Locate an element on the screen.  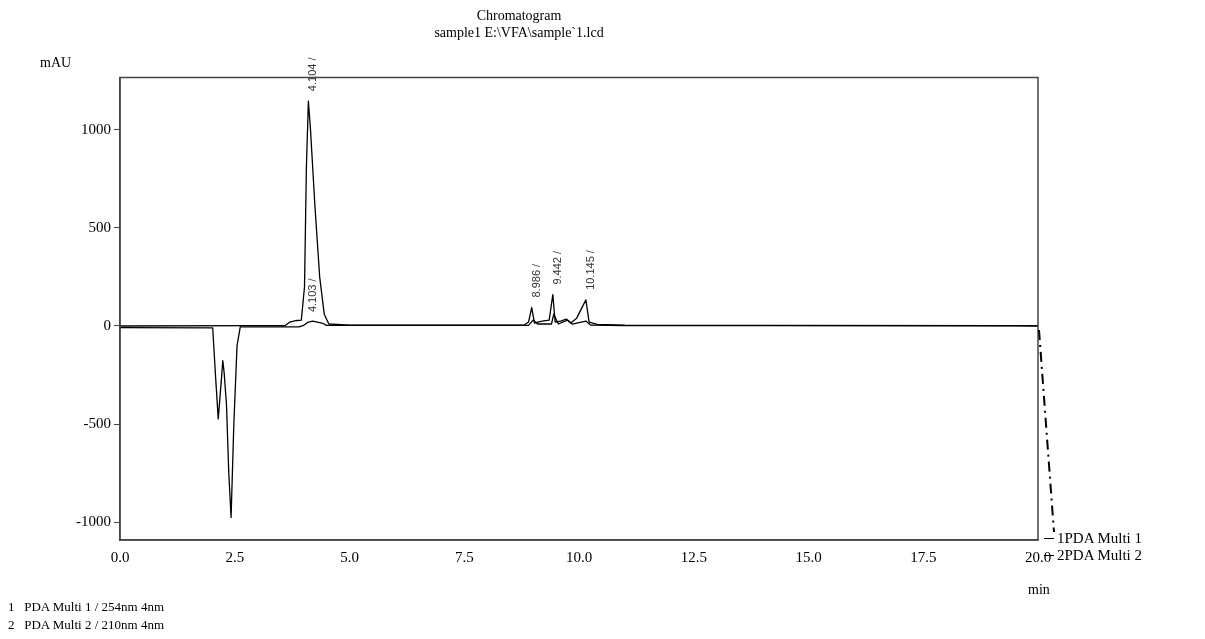
annotation: 8.986 / is located at coordinates (536, 280).